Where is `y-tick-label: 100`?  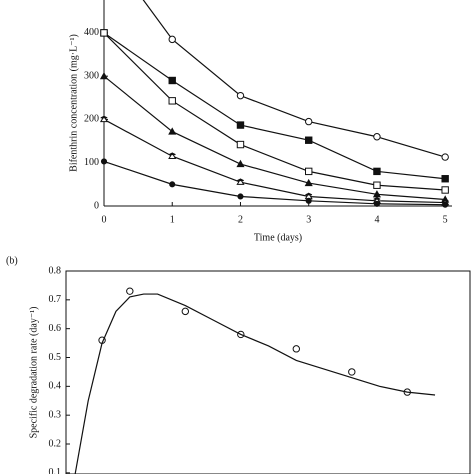
y-tick-label: 100 is located at coordinates (91, 162).